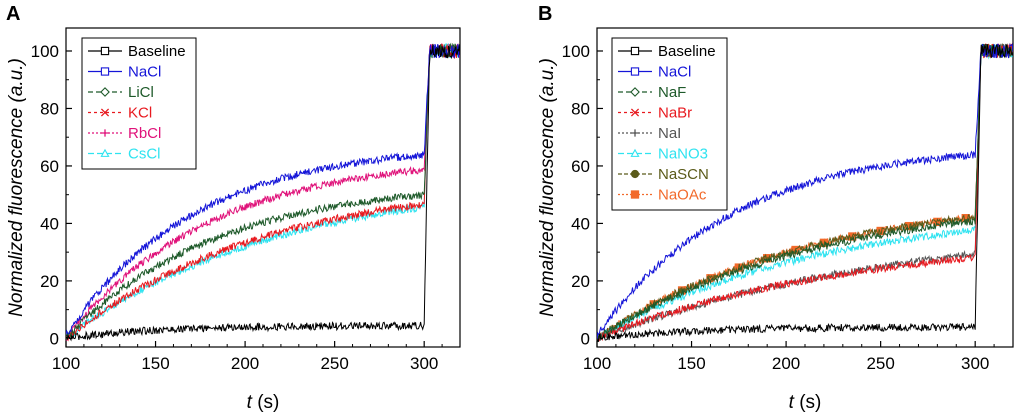 The height and width of the screenshot is (419, 1018). What do you see at coordinates (635, 152) in the screenshot?
I see `legend-marker-nano3` at bounding box center [635, 152].